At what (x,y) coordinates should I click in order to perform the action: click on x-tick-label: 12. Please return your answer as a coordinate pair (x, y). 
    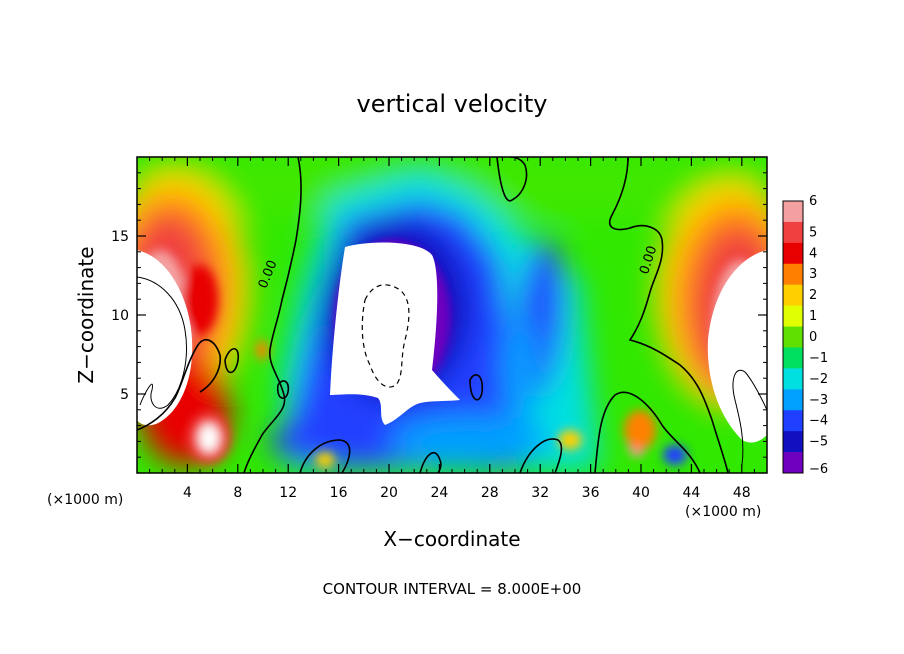
    Looking at the image, I should click on (288, 493).